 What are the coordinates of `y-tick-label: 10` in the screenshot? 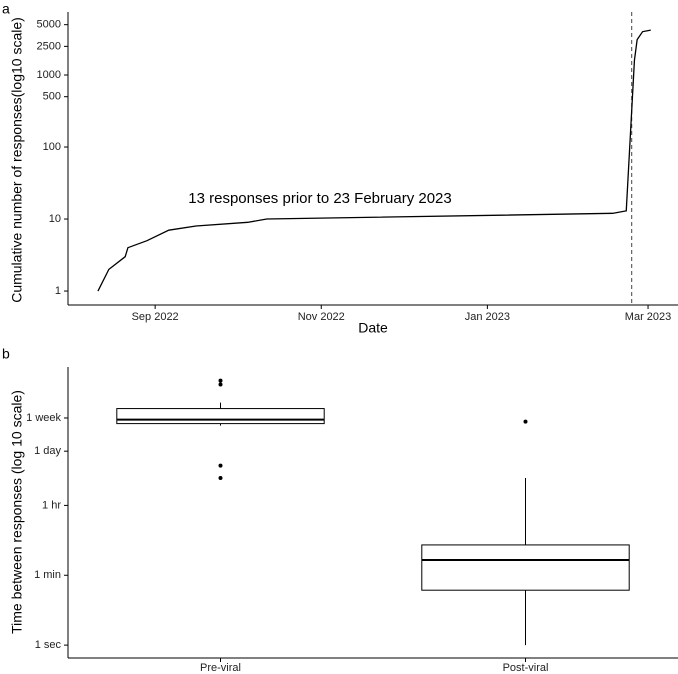 It's located at (55, 219).